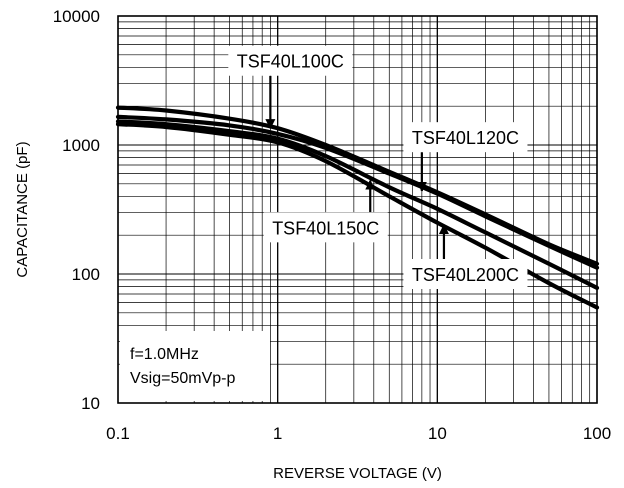 The height and width of the screenshot is (488, 624). I want to click on y-axis-title: CAPACITANCE (pF), so click(22, 209).